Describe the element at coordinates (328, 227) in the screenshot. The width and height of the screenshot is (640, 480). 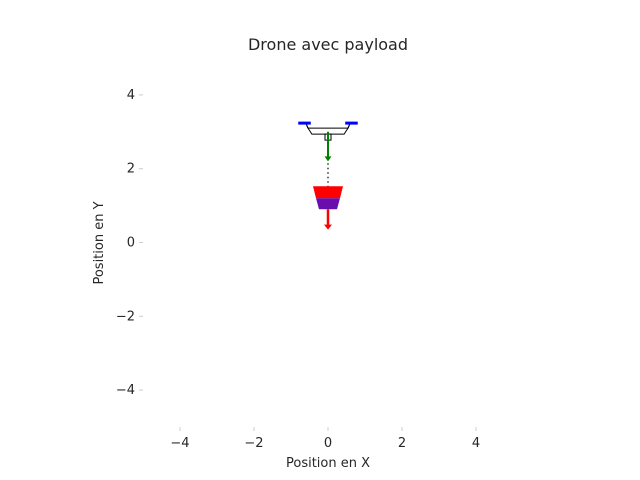
I see `payload-force-arrow-head` at that location.